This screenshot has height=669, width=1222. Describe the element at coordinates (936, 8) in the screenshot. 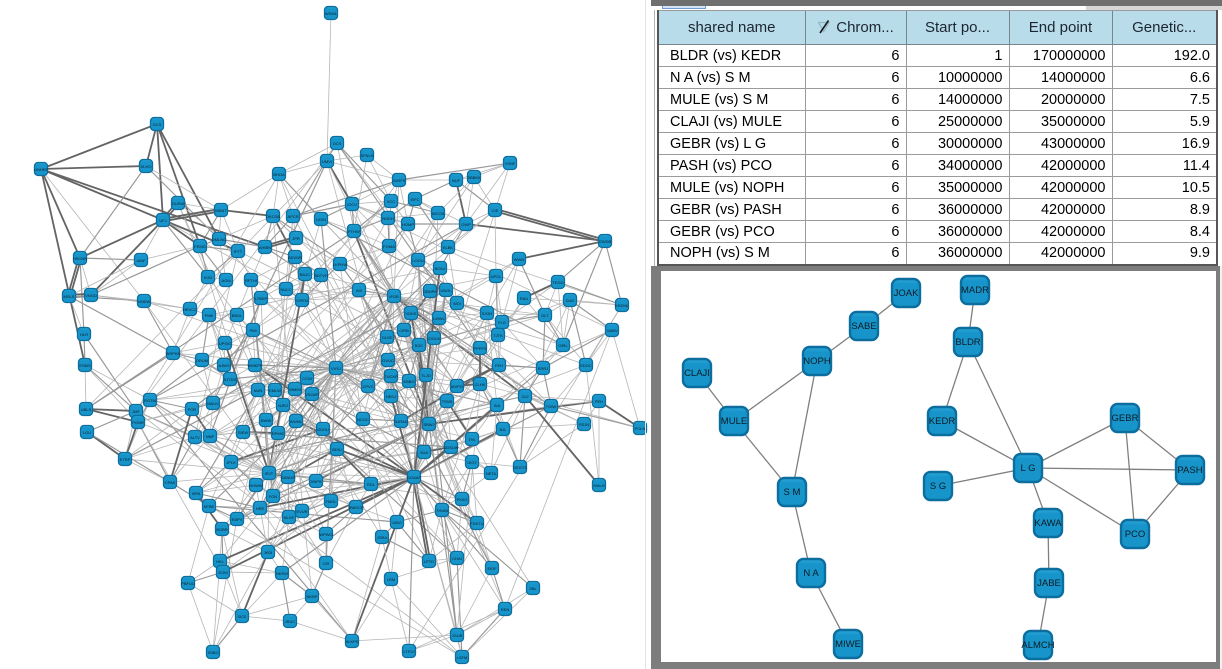

I see `horizontal-scrollbar-track` at that location.